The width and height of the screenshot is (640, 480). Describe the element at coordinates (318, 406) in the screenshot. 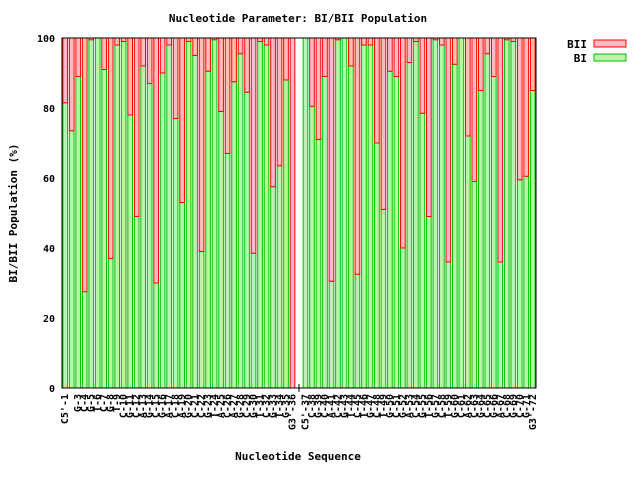

I see `x-tick-label: G-39` at that location.